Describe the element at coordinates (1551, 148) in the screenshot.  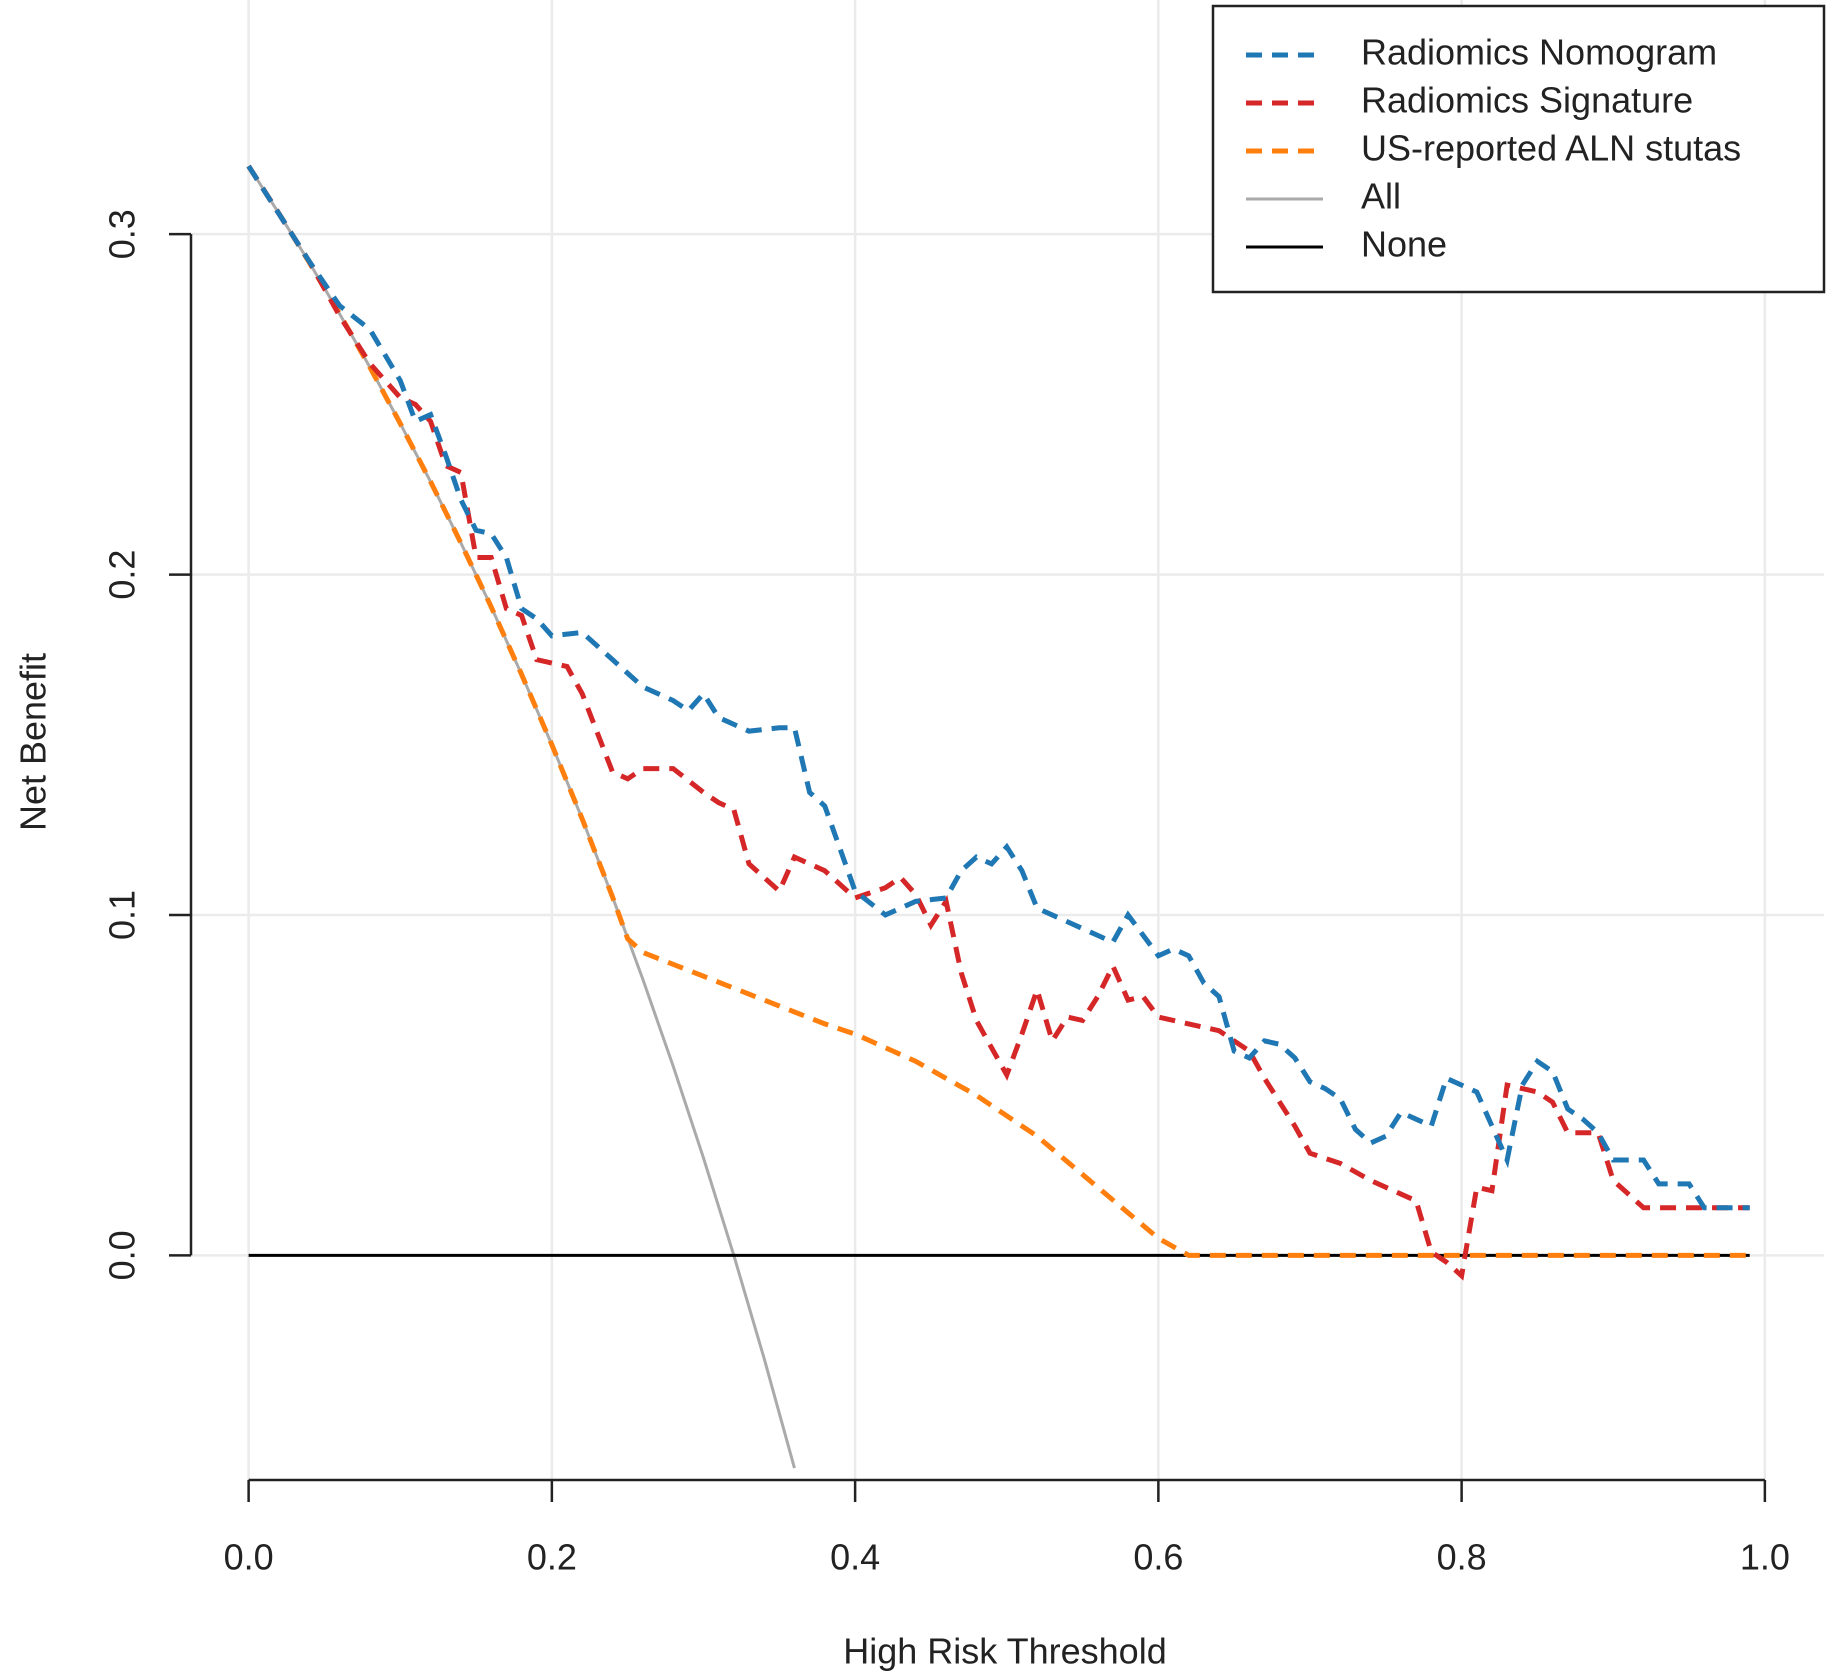
I see `legend-label: US-reported ALN stutas` at that location.